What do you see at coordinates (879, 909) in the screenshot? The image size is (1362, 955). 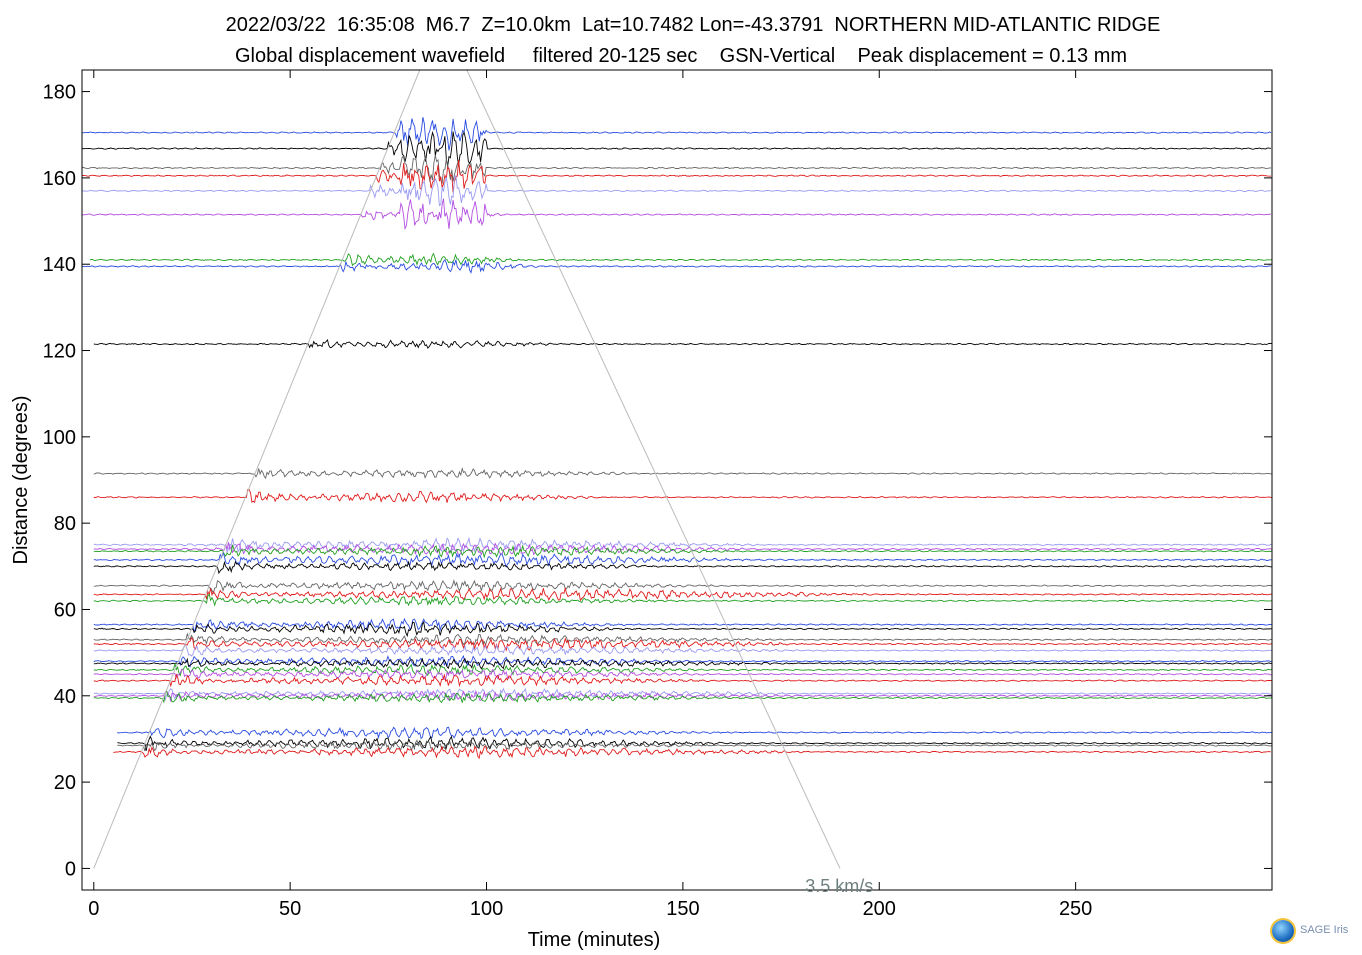 I see `x-tick-label: 200` at bounding box center [879, 909].